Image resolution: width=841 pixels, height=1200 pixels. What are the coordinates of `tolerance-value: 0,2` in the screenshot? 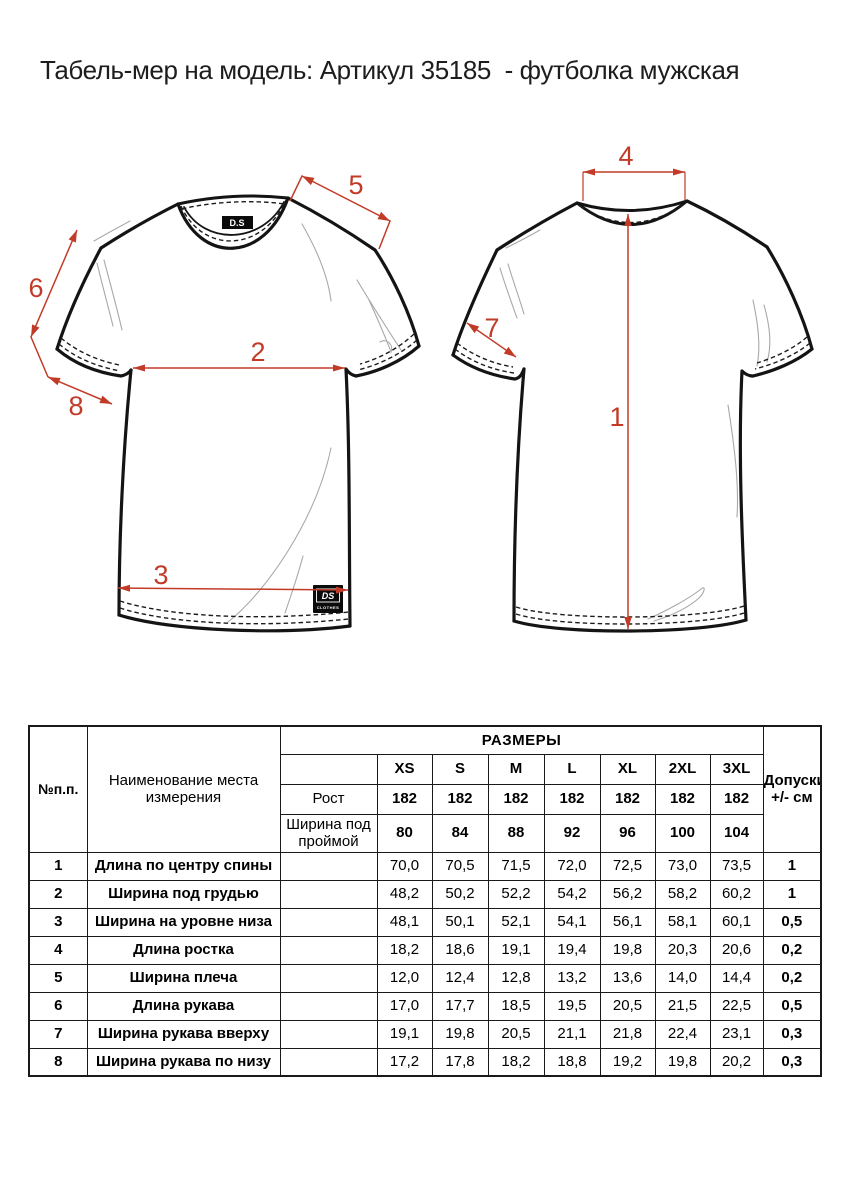 It's located at (792, 950).